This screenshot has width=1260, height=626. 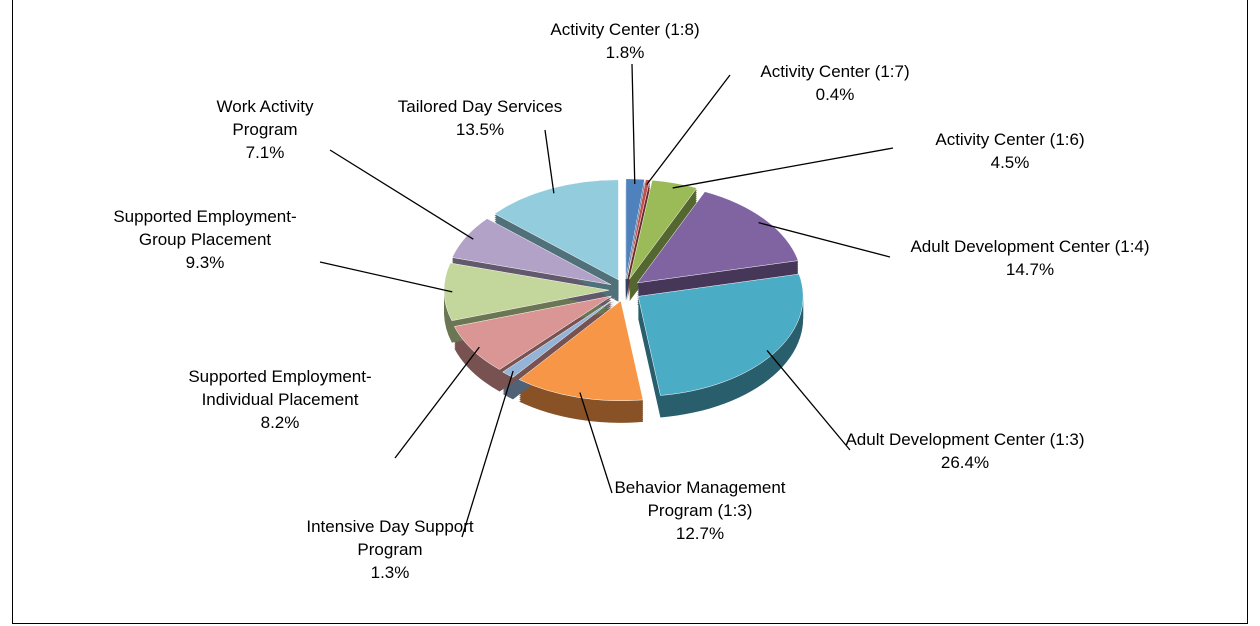 I want to click on category-label: Adult Development Center (1:3), so click(x=965, y=439).